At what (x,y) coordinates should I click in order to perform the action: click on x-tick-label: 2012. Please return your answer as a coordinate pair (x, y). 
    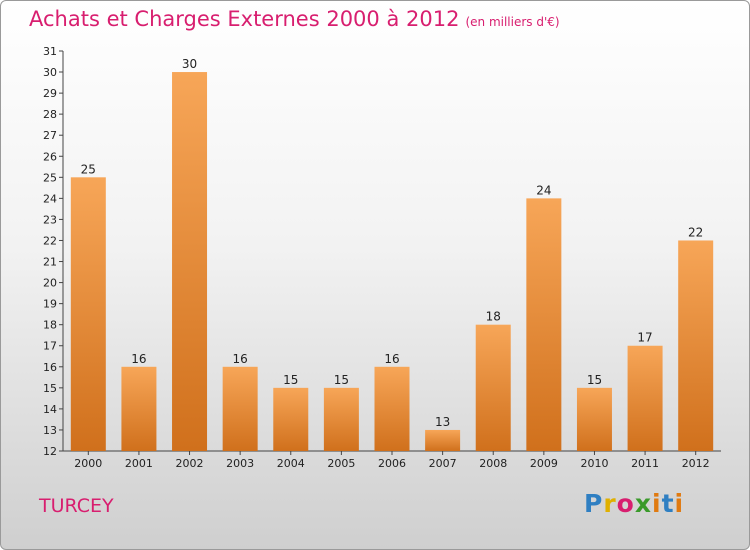
    Looking at the image, I should click on (696, 463).